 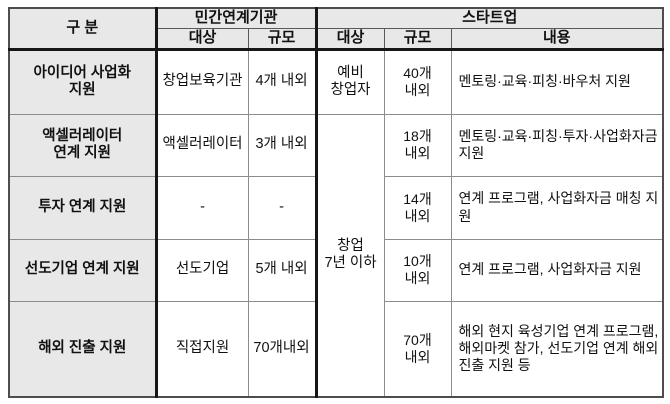 What do you see at coordinates (83, 145) in the screenshot?
I see `category-cell: 액셀러레이터 연계 지원` at bounding box center [83, 145].